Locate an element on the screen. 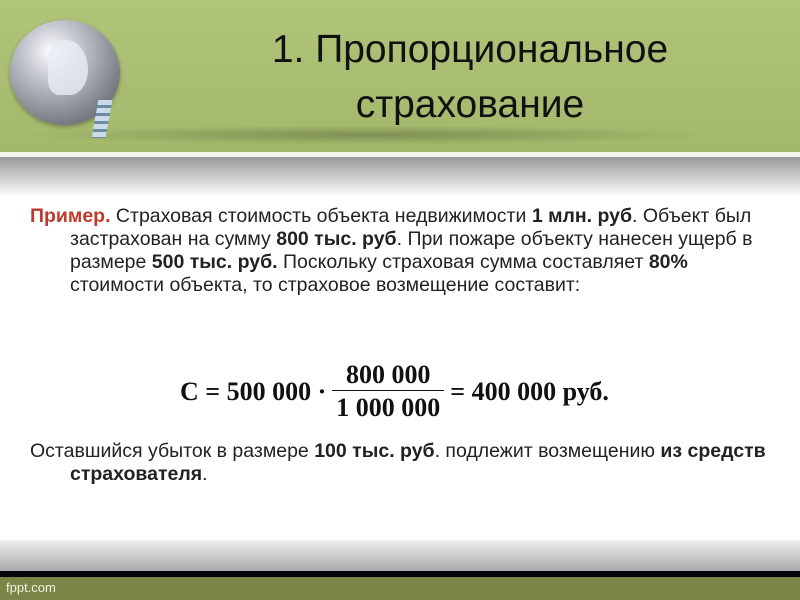 Image resolution: width=800 pixels, height=600 pixels. value-damage: 500 тыс. руб. is located at coordinates (214, 262).